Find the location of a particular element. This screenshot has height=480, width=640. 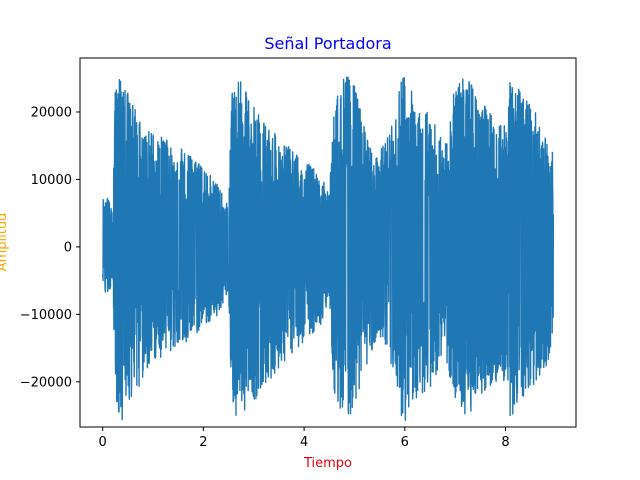

x-ticks: 0 2 4 6 8 is located at coordinates (304, 438).